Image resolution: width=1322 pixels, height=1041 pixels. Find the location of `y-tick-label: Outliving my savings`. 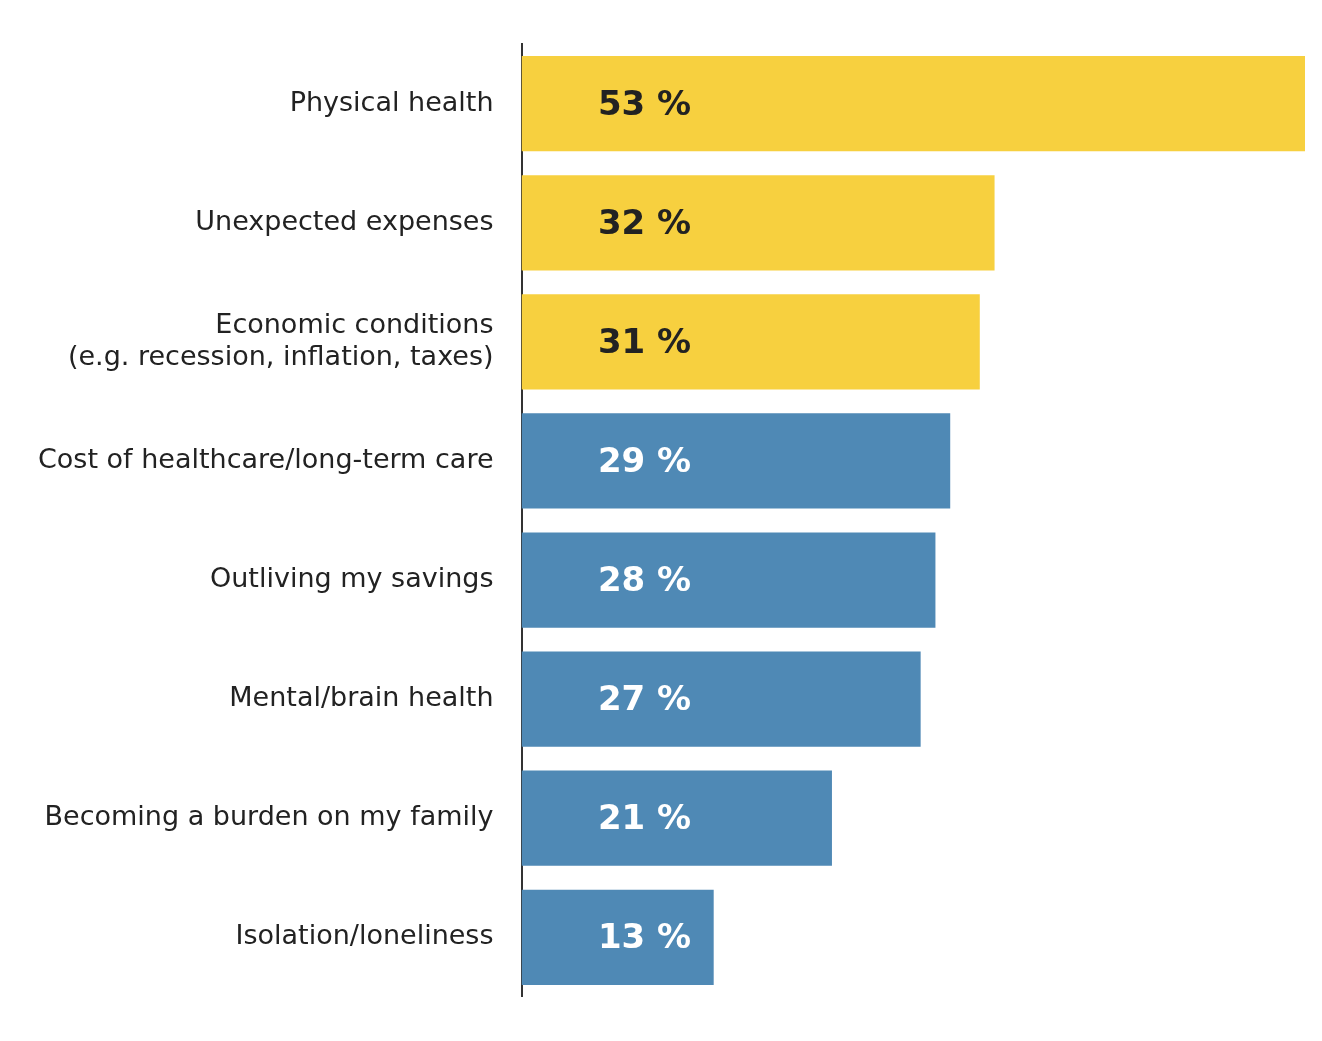

y-tick-label: Outliving my savings is located at coordinates (351, 578).